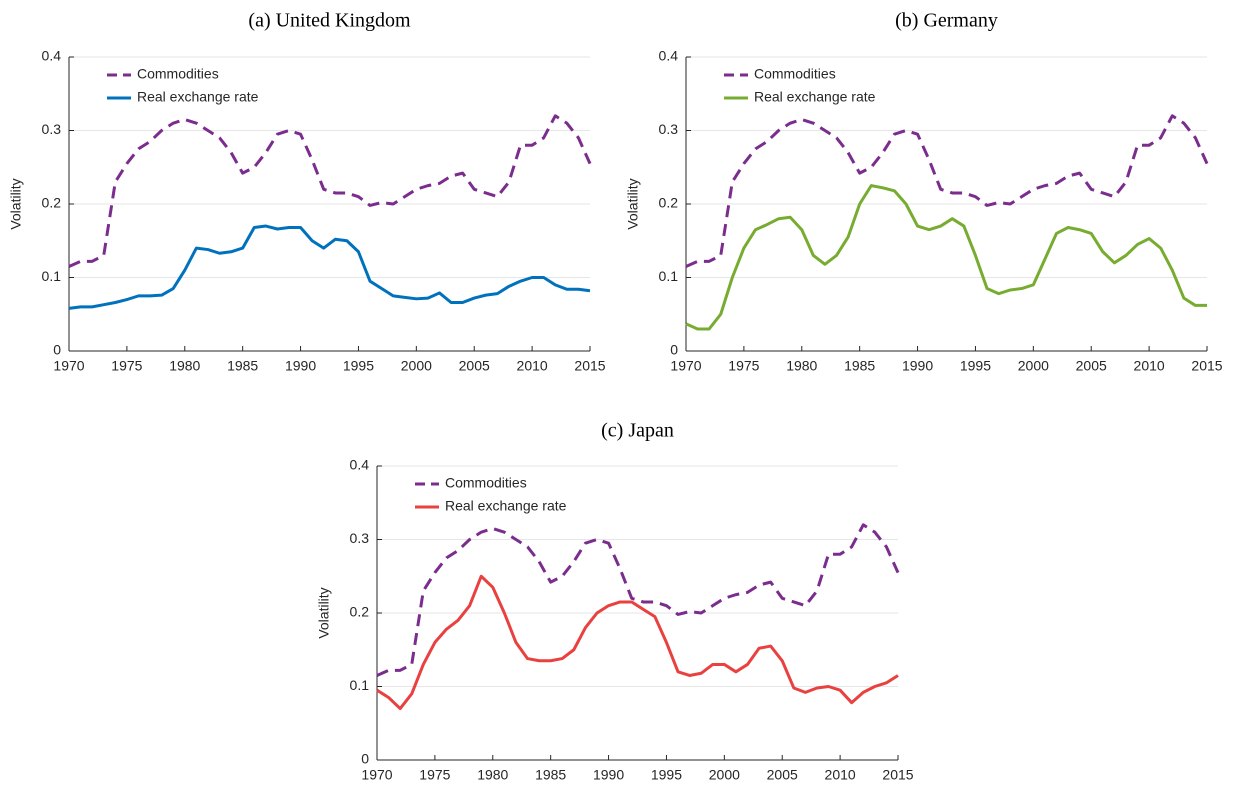 The height and width of the screenshot is (797, 1237). Describe the element at coordinates (329, 21) in the screenshot. I see `chart-title: (a) United Kingdom` at that location.